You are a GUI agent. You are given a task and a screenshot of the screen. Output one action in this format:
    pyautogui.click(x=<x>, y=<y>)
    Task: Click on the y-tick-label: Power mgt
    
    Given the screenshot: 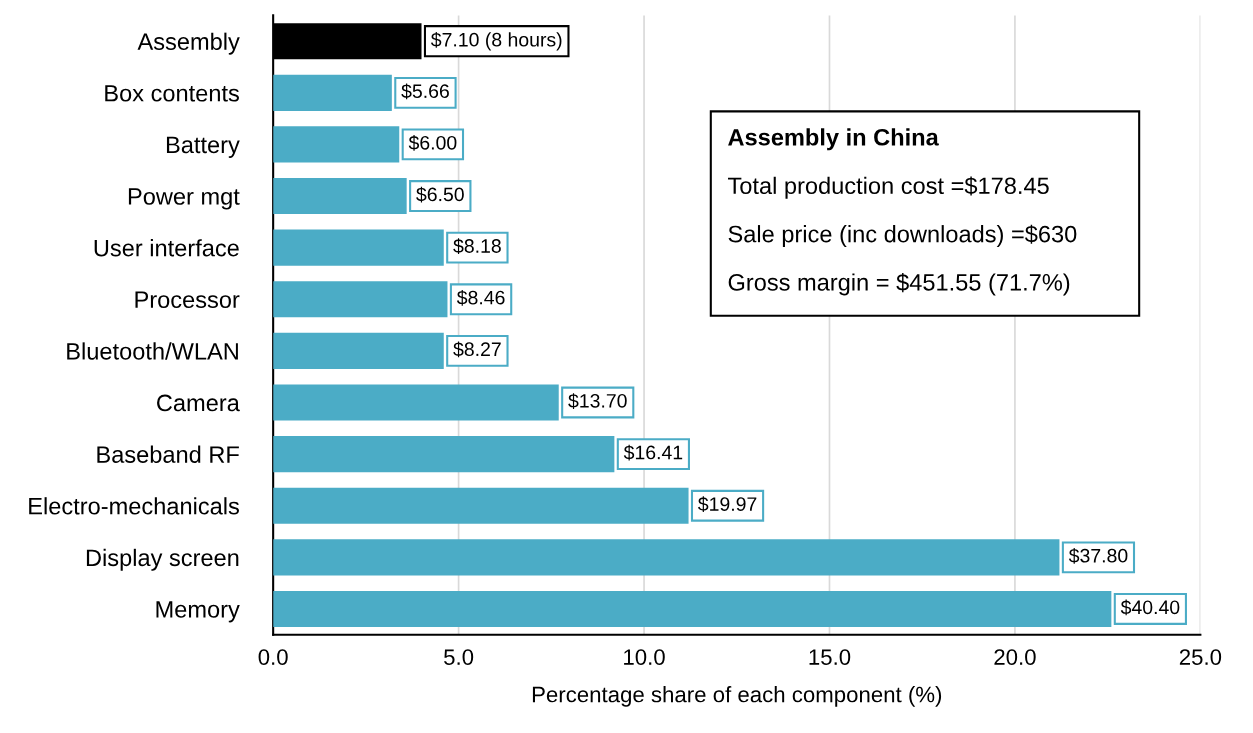 What is the action you would take?
    pyautogui.click(x=184, y=199)
    